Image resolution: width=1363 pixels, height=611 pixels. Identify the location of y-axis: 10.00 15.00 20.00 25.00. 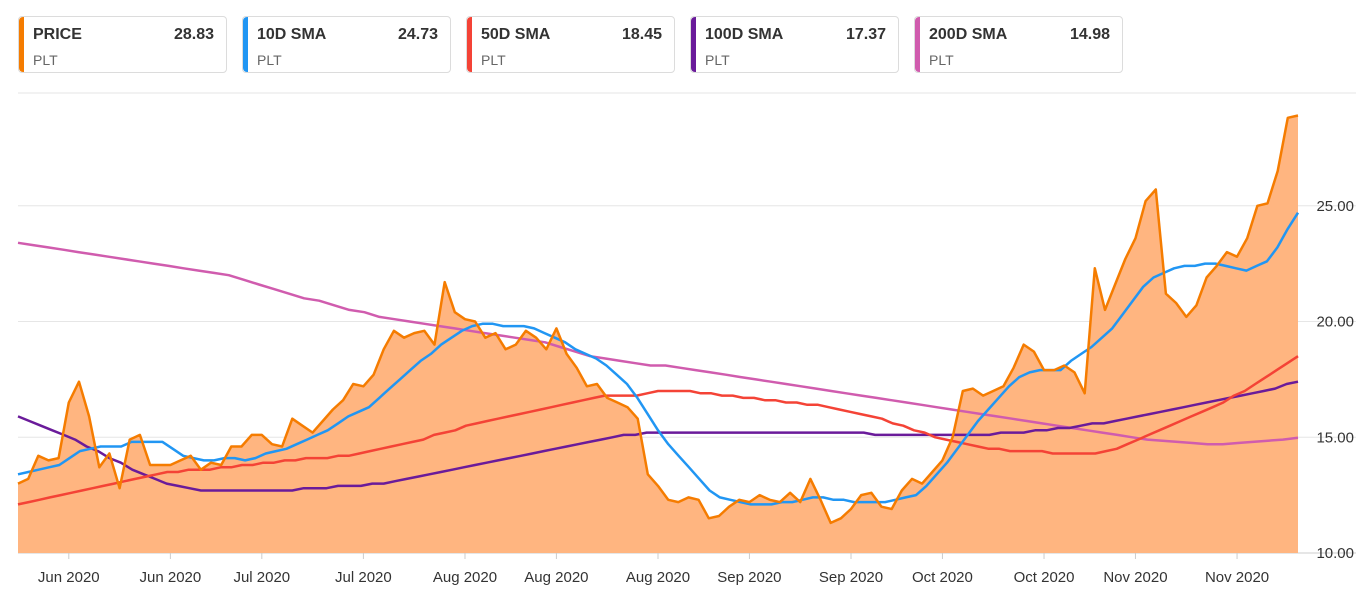
(1335, 380).